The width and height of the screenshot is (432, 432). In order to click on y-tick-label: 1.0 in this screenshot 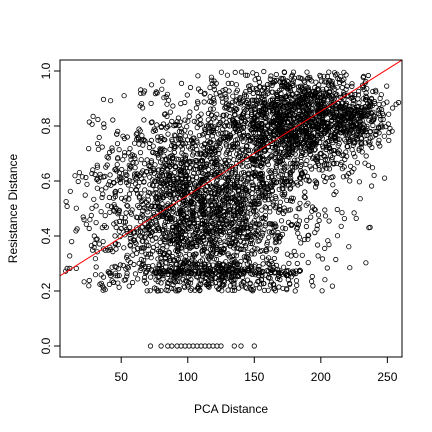, I will do `click(46, 70)`.